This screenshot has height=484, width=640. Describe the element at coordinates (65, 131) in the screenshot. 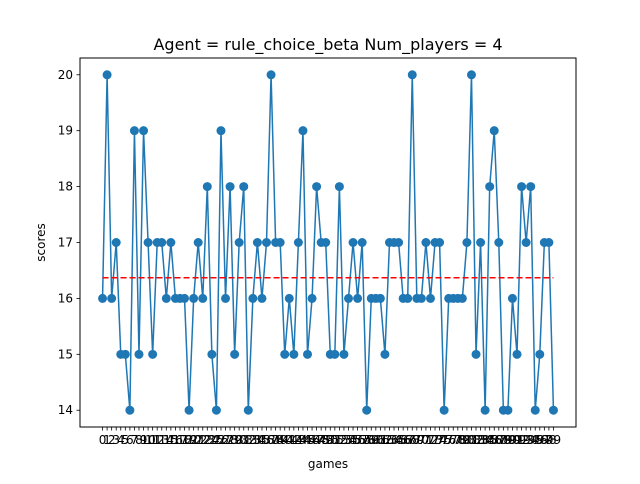

I see `y-tick-label: 19` at that location.